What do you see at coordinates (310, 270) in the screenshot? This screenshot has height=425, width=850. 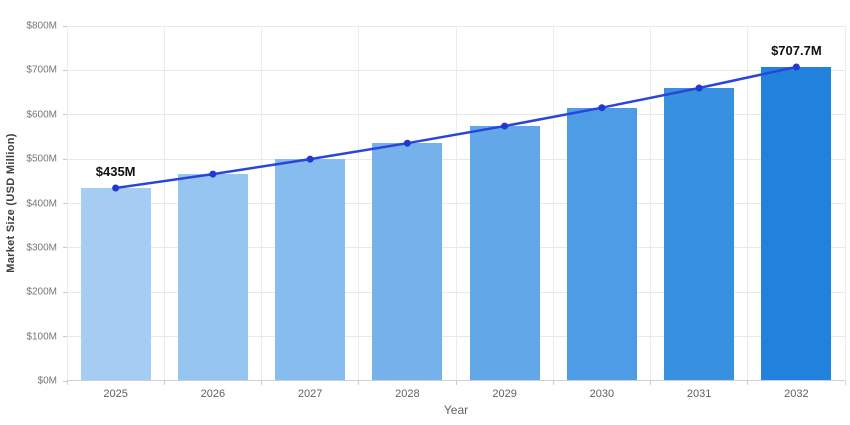 I see `bar-2027` at bounding box center [310, 270].